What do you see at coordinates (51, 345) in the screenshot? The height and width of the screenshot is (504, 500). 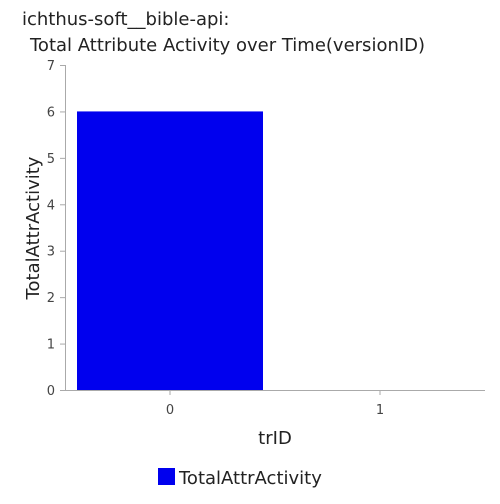 I see `y-tick-label: 1` at bounding box center [51, 345].